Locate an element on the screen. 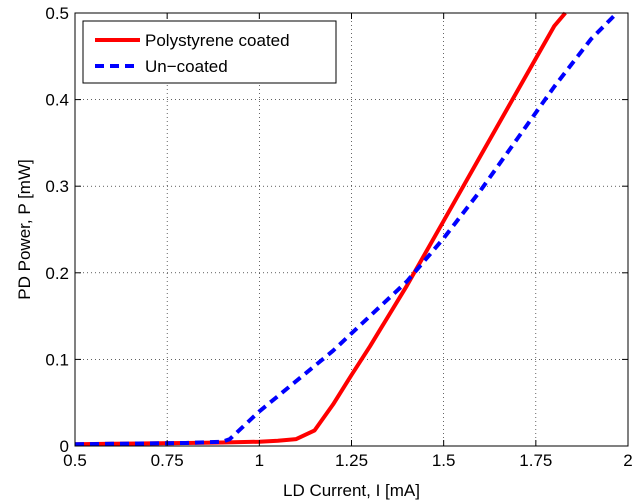 This screenshot has height=502, width=634. x-tick-label: 1.25 is located at coordinates (351, 460).